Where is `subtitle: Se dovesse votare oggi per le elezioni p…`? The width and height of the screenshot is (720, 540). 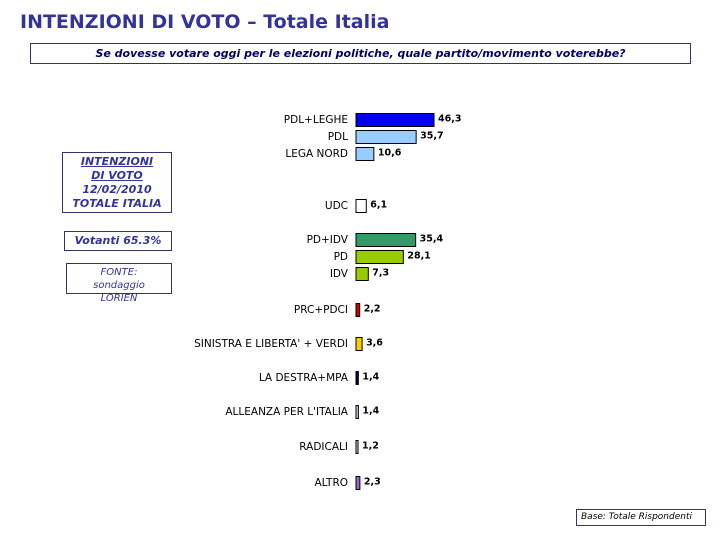 subtitle: Se dovesse votare oggi per le elezioni p… is located at coordinates (360, 53).